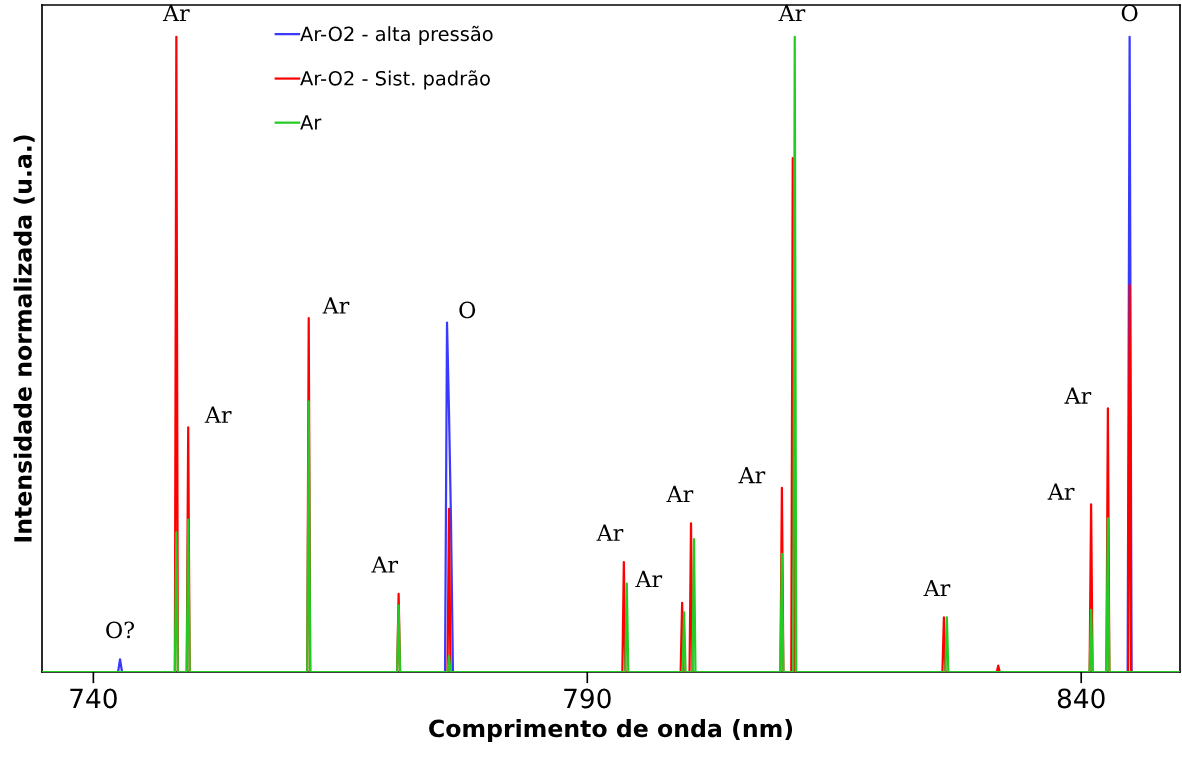  What do you see at coordinates (120, 630) in the screenshot?
I see `annotation: O?` at bounding box center [120, 630].